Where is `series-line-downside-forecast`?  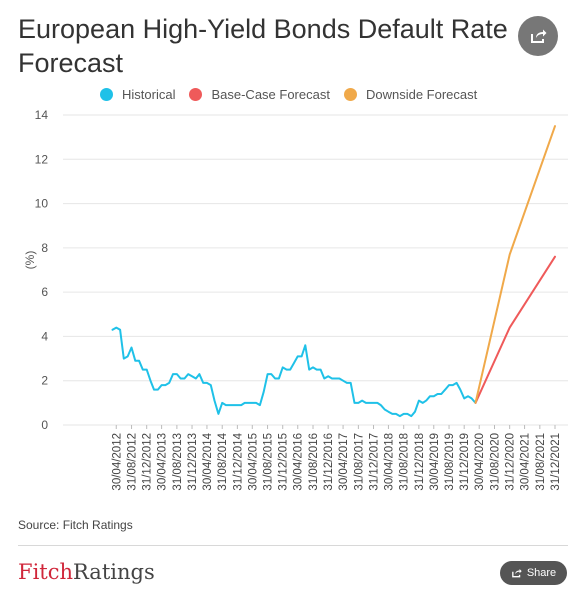
series-line-downside-forecast is located at coordinates (515, 264).